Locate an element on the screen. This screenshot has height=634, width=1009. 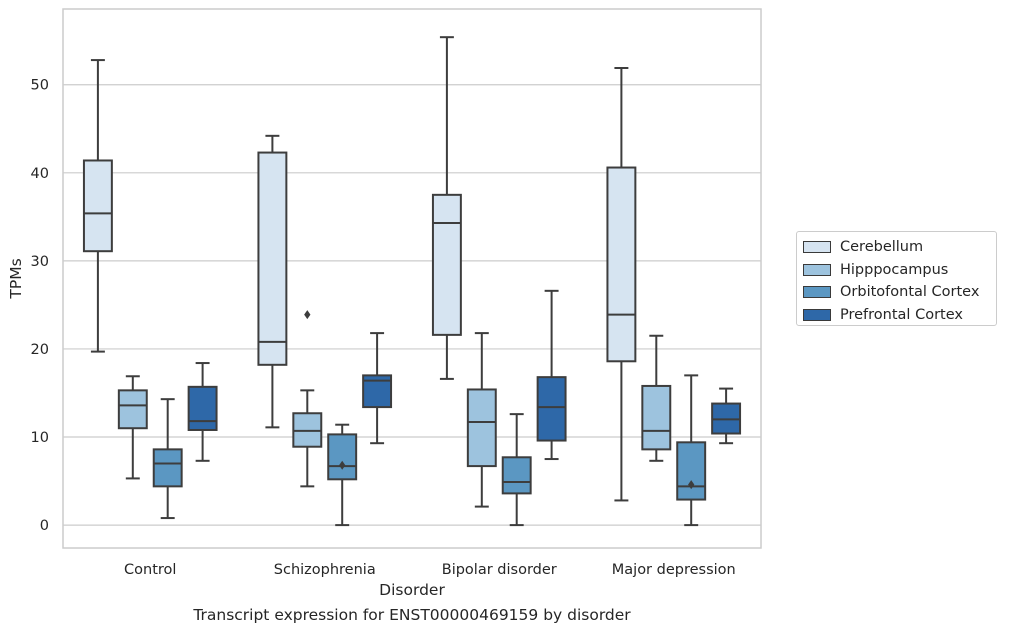
legend-label-orbitofontal-cortex: Orbitofontal Cortex is located at coordinates (910, 292).